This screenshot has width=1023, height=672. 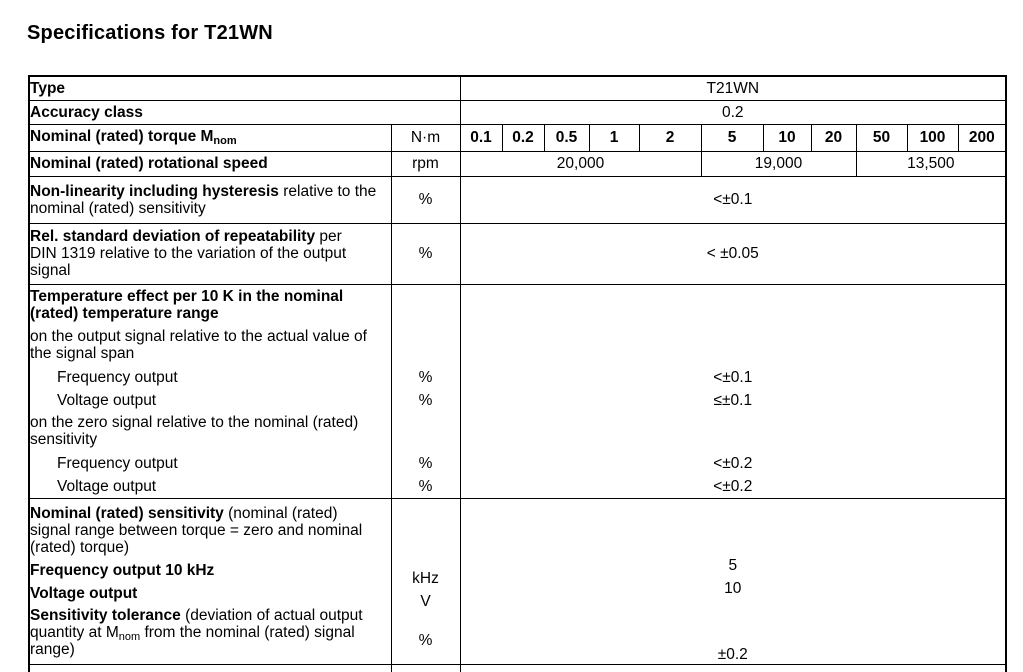 What do you see at coordinates (328, 236) in the screenshot?
I see `label-text: per` at bounding box center [328, 236].